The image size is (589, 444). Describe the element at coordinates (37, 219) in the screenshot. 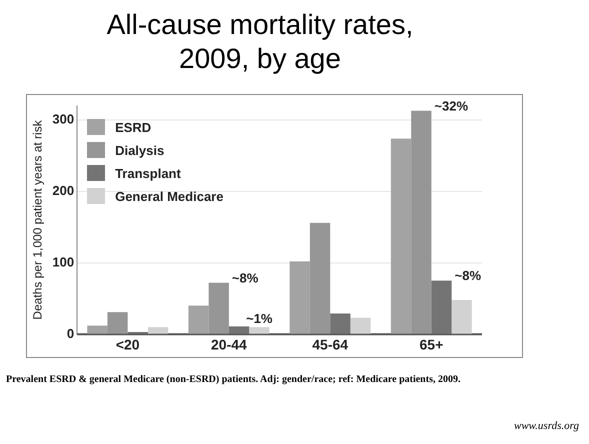

I see `y-axis-title: Deaths per 1,000 patient years at risk` at that location.